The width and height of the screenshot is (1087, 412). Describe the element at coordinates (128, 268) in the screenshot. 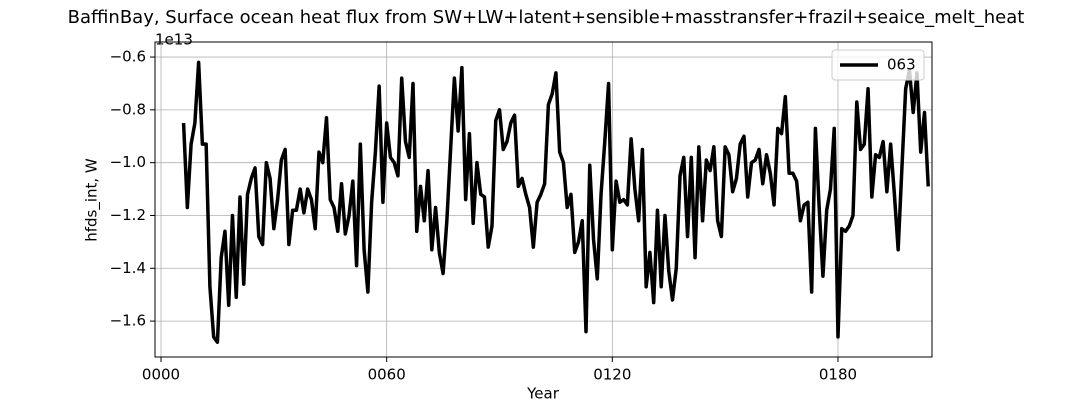

I see `y-tick-label: −1.4` at that location.